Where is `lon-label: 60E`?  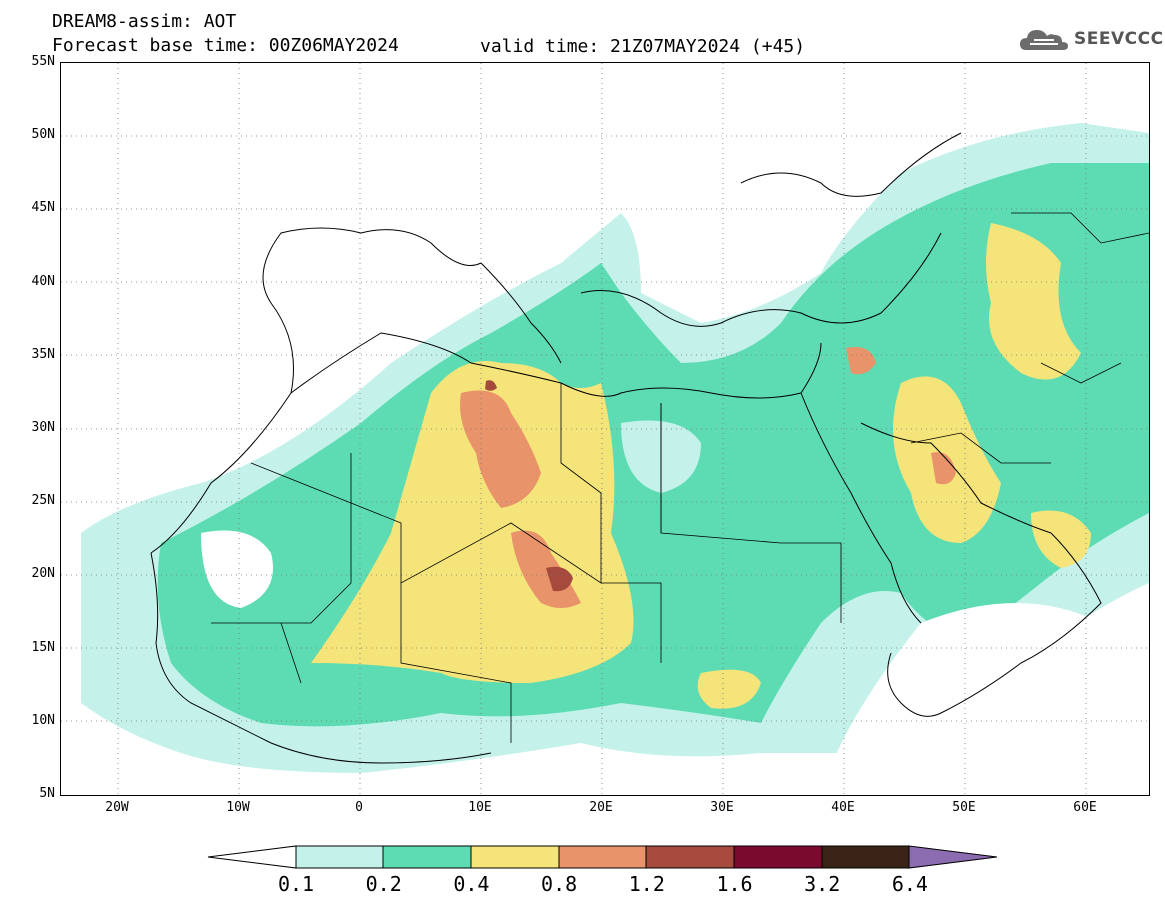
lon-label: 60E is located at coordinates (1085, 807).